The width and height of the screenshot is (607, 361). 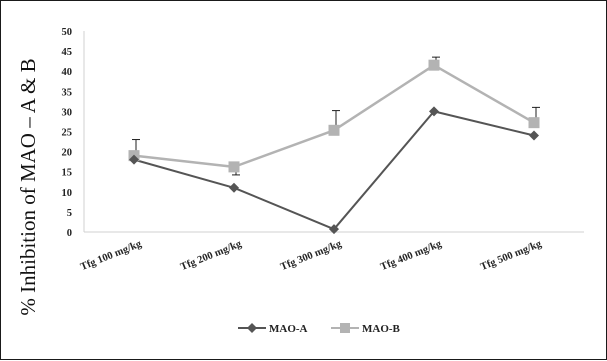 I want to click on legend: MAO-A MAO-B, so click(x=319, y=329).